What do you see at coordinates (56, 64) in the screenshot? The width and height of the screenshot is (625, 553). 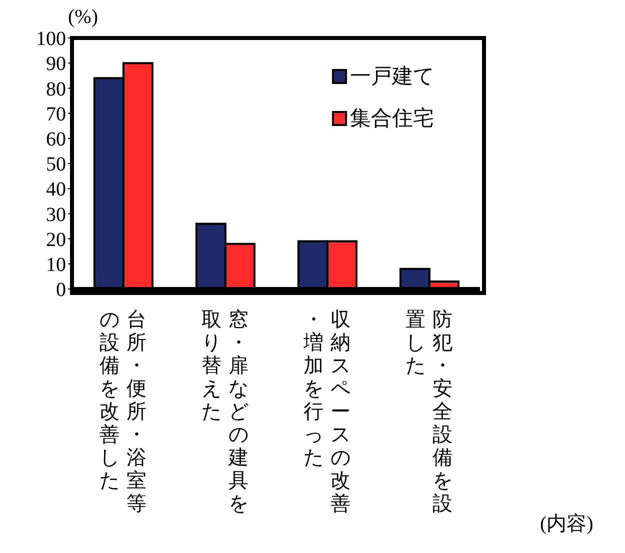 I see `y-tick-label: 90` at bounding box center [56, 64].